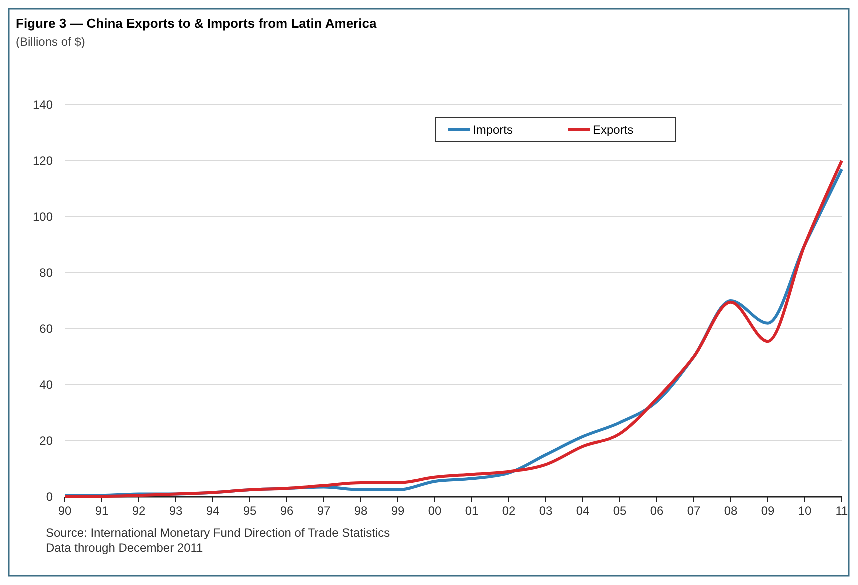 This screenshot has height=585, width=858. What do you see at coordinates (43, 217) in the screenshot?
I see `y-tick-label: 100` at bounding box center [43, 217].